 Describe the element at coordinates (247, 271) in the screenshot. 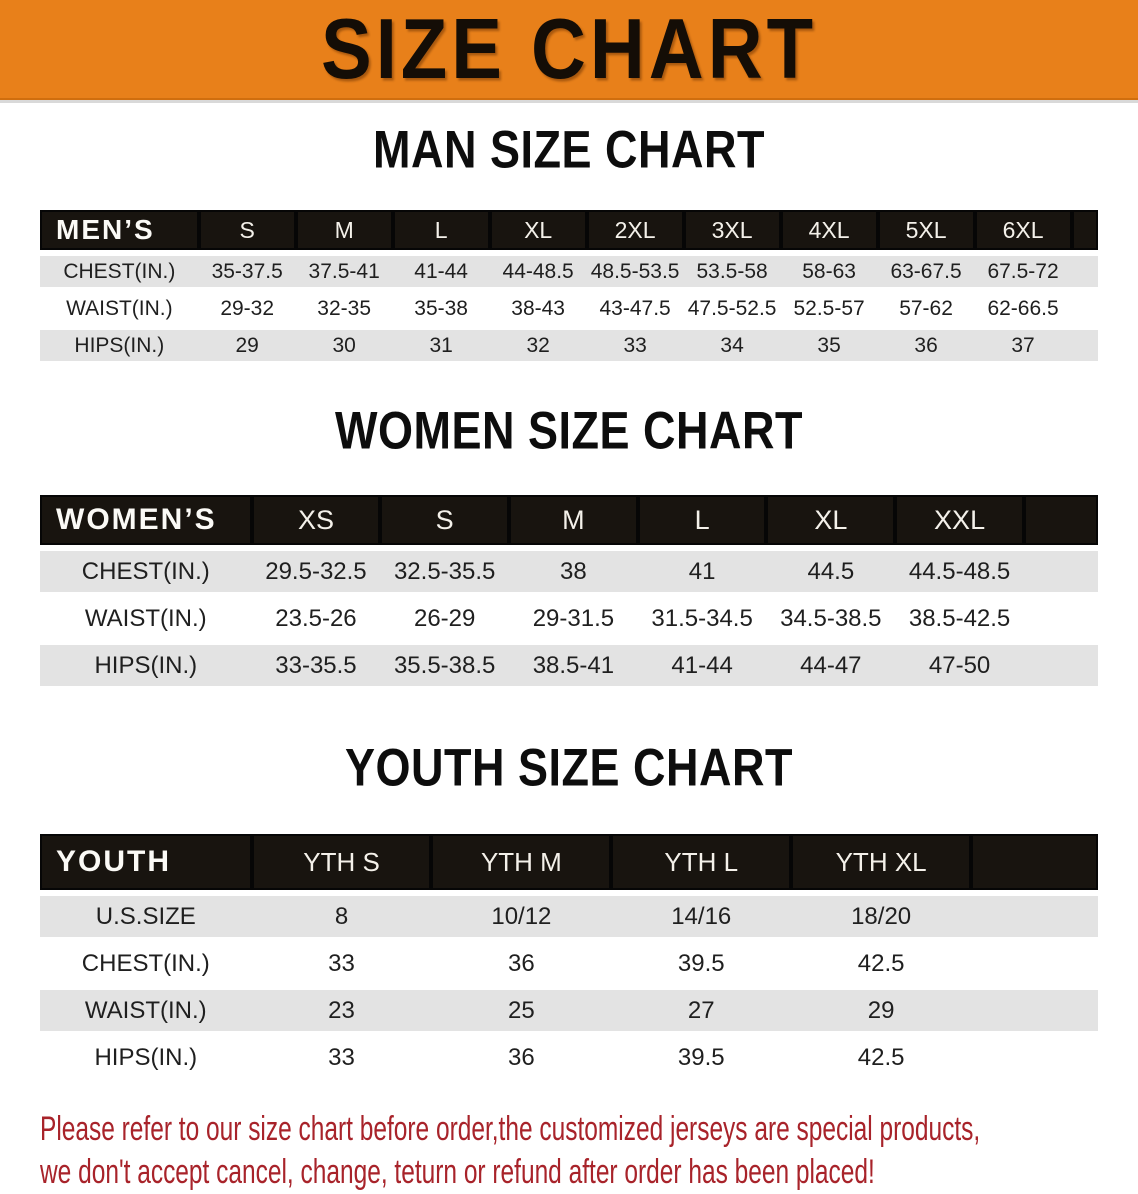

I see `size-value: 35-37.5` at that location.